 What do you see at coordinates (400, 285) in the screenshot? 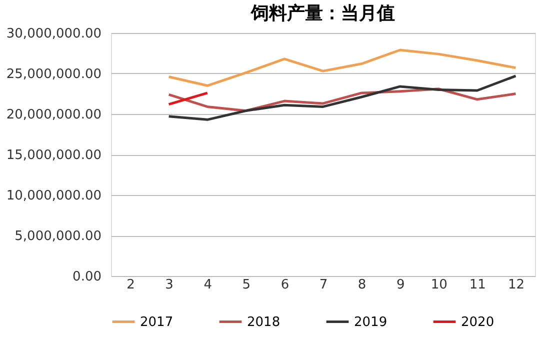
I see `x-tick-label: 9` at bounding box center [400, 285].